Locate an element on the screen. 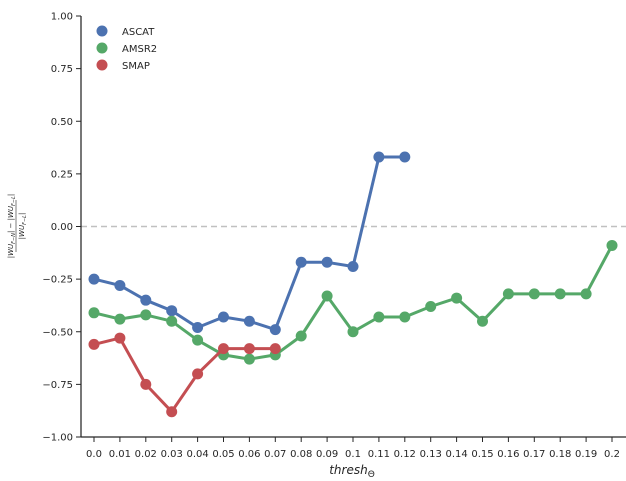  legend-label-amsr2: AMSR2 is located at coordinates (139, 49).